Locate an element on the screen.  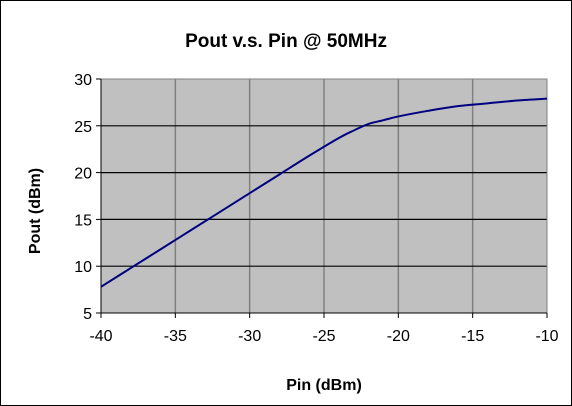
y-tick-label: 20 is located at coordinates (83, 174).